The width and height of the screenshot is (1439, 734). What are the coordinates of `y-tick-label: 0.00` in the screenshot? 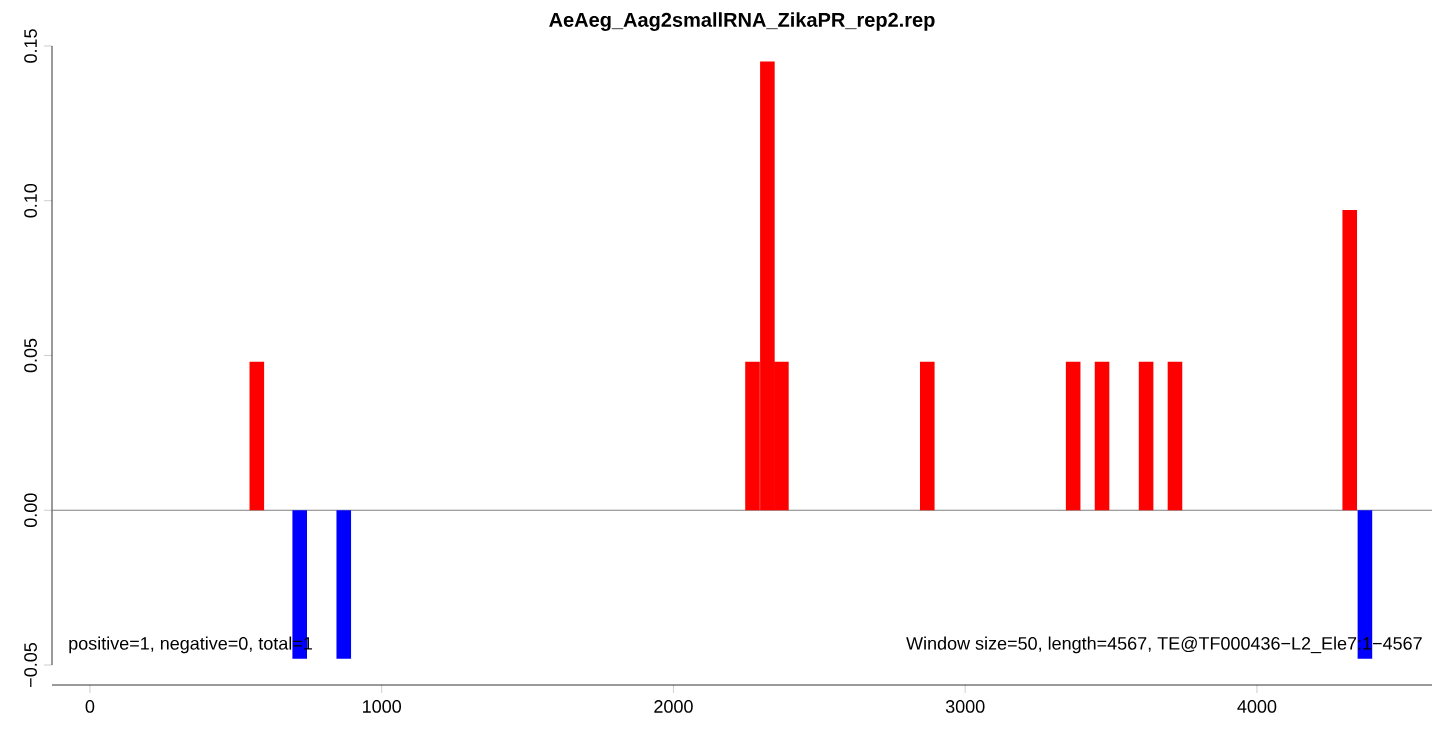 It's located at (30, 510).